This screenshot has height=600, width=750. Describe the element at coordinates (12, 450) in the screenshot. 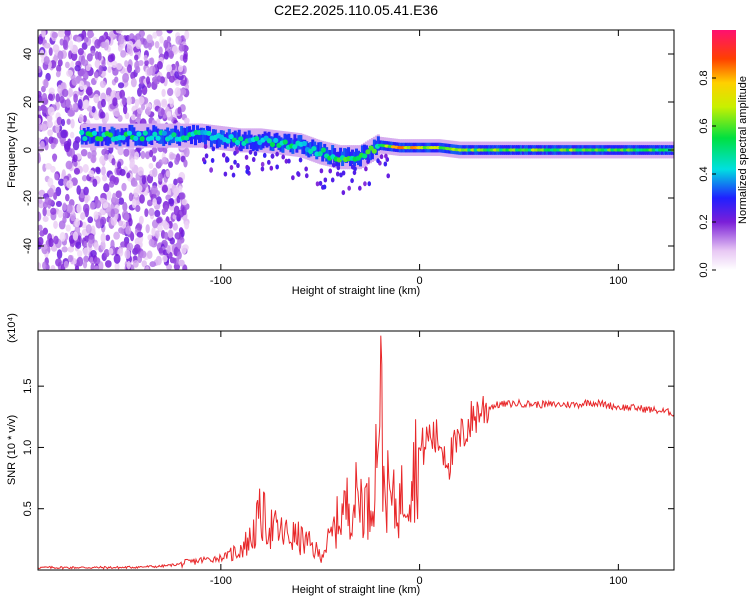

I see `snr-y-label: SNR (10 * v/v)` at that location.